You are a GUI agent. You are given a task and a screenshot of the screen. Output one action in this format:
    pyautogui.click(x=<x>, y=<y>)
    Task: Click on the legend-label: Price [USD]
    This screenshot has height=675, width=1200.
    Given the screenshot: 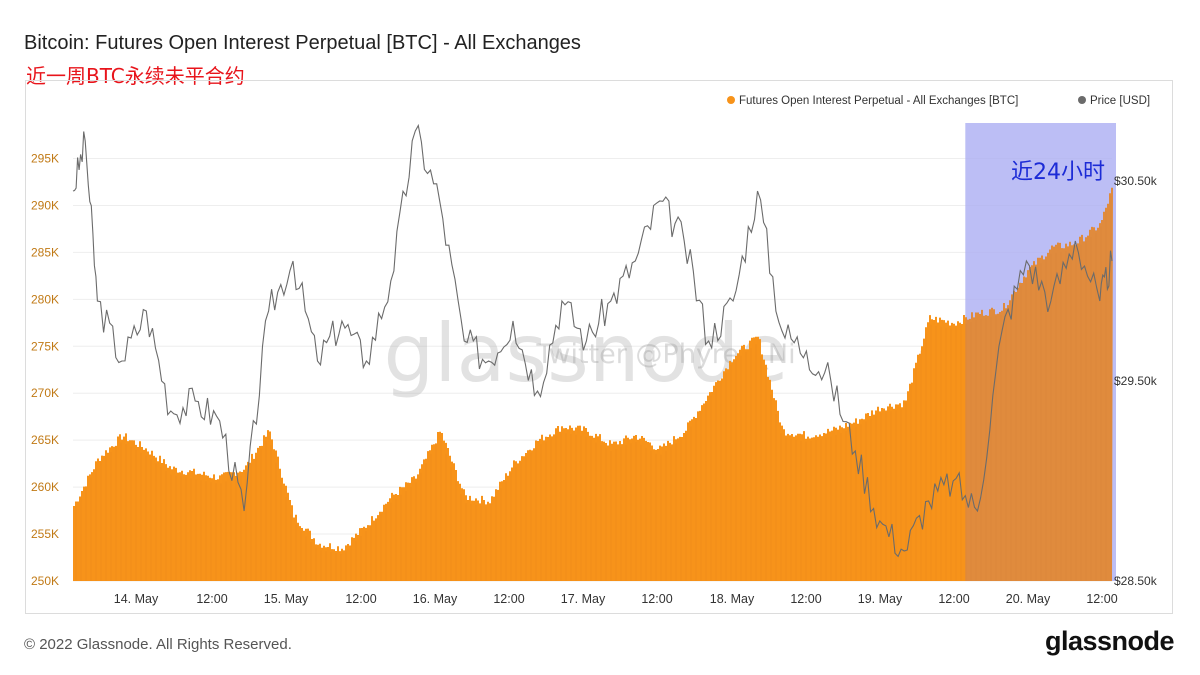 What is the action you would take?
    pyautogui.click(x=1120, y=101)
    